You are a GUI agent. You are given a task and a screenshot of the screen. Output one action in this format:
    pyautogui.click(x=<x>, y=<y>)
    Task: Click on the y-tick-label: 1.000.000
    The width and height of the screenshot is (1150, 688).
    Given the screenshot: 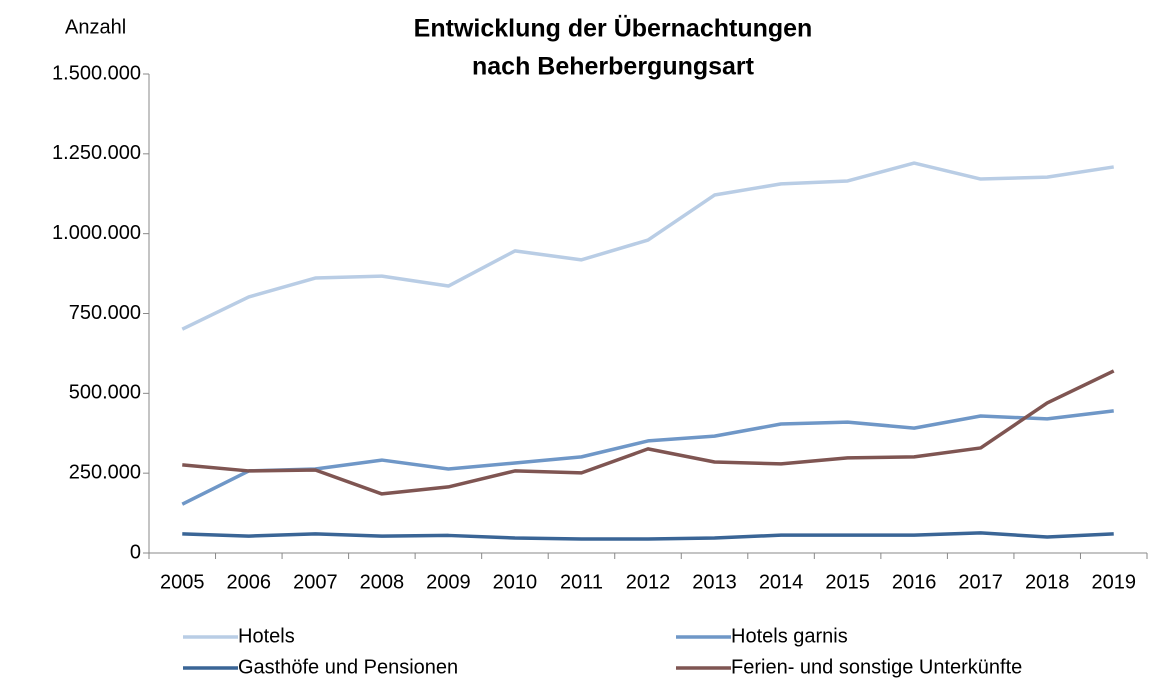 What is the action you would take?
    pyautogui.click(x=96, y=233)
    